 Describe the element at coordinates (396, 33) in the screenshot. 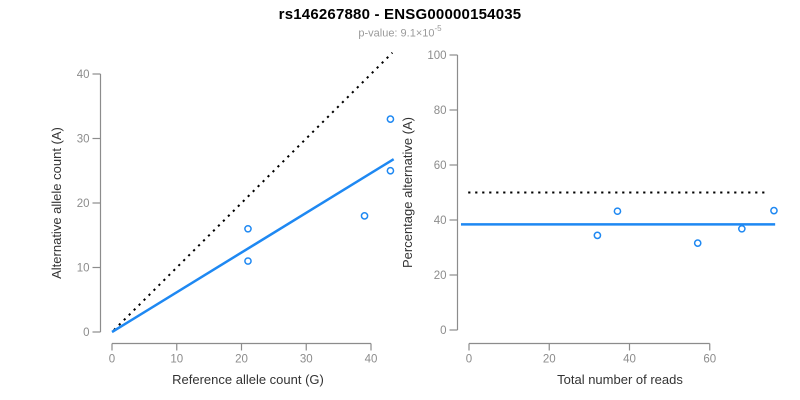

I see `p-value-text: p-value: 9.1×10` at that location.